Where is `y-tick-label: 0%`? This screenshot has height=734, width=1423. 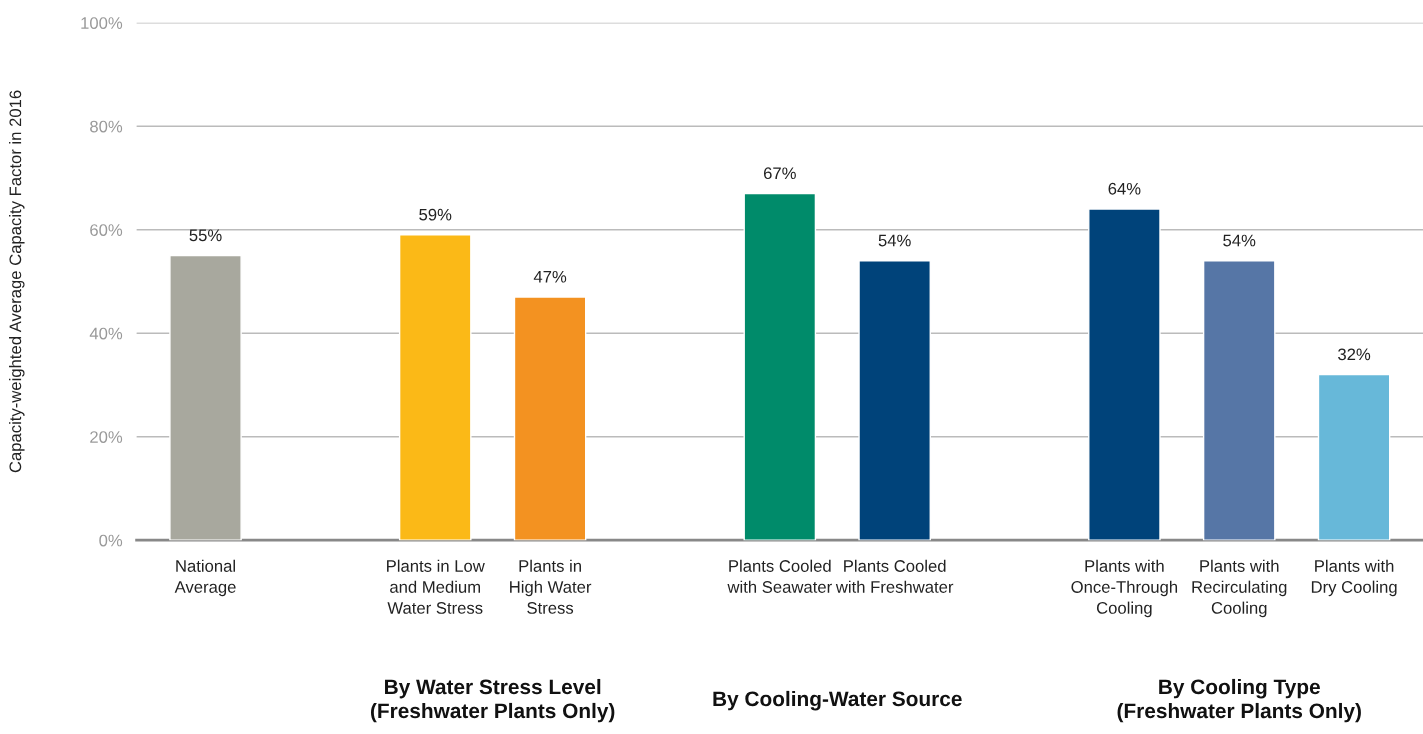
y-tick-label: 0% is located at coordinates (111, 540).